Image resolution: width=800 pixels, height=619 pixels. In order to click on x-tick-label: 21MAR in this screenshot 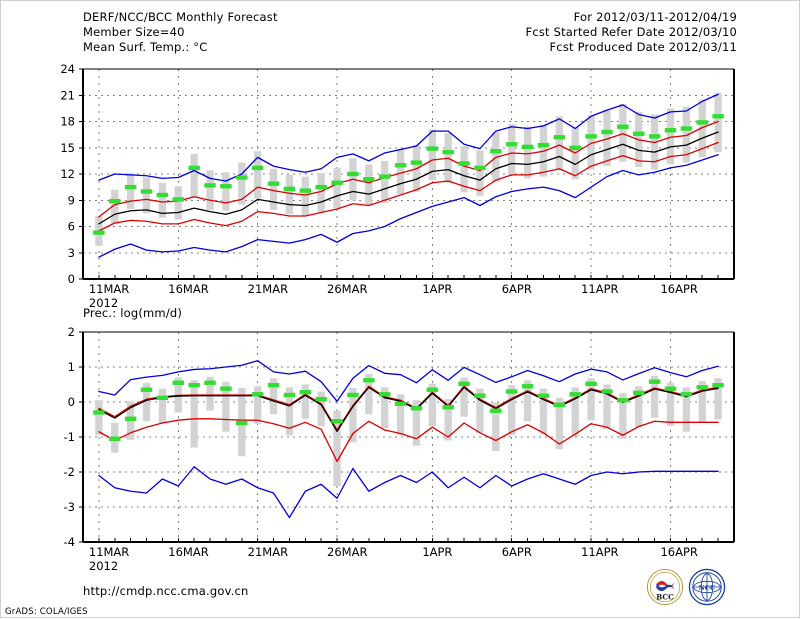, I will do `click(268, 552)`.